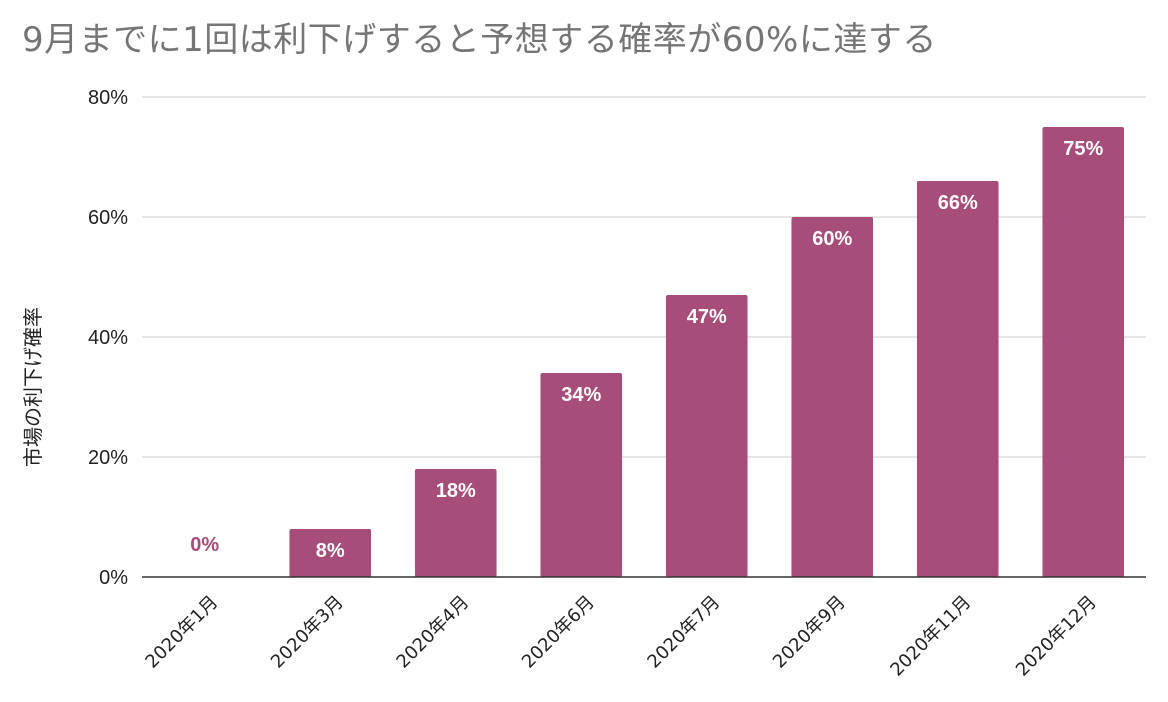  What do you see at coordinates (432, 632) in the screenshot?
I see `x-tick-label: 2020年4月` at bounding box center [432, 632].